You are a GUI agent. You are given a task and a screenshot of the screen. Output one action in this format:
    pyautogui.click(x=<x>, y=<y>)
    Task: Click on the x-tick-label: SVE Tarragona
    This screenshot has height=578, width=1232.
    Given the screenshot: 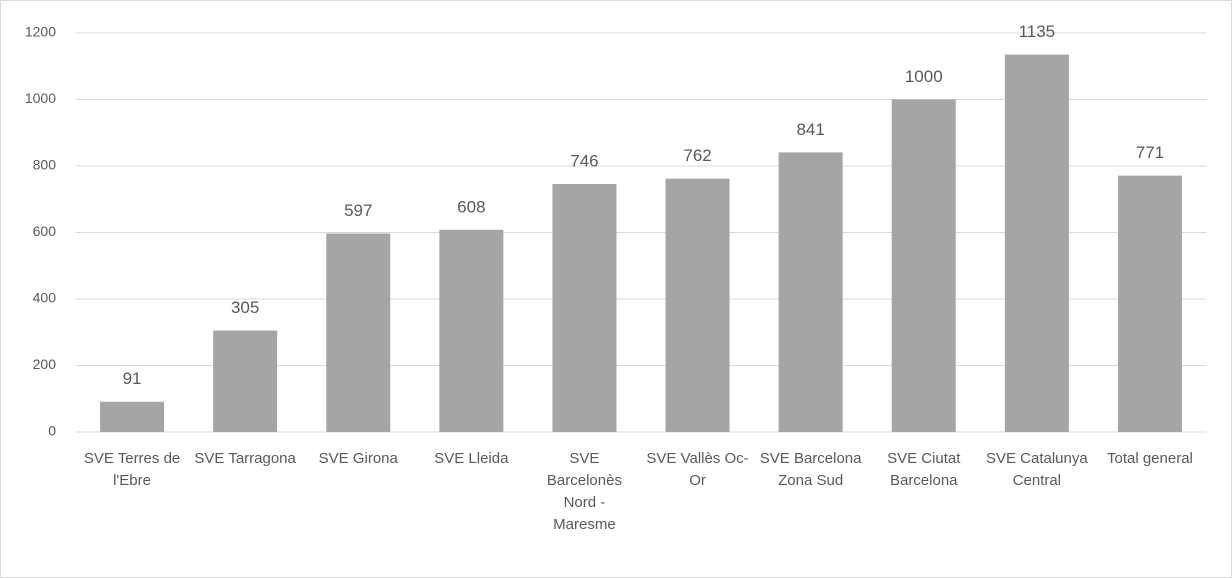 What is the action you would take?
    pyautogui.click(x=245, y=458)
    